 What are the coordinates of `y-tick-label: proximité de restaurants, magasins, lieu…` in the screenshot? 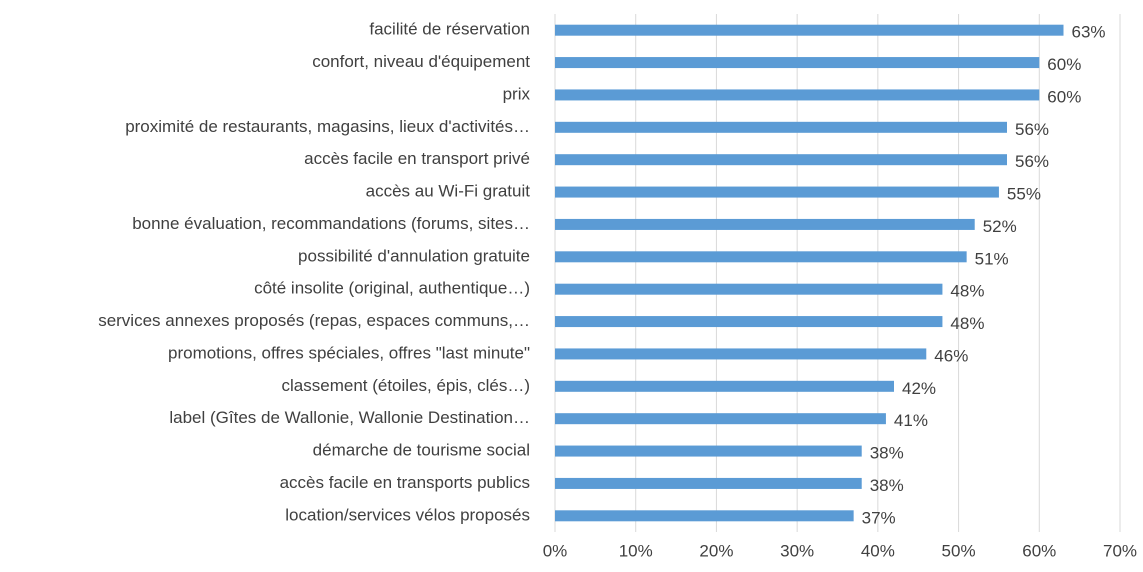 It's located at (327, 126).